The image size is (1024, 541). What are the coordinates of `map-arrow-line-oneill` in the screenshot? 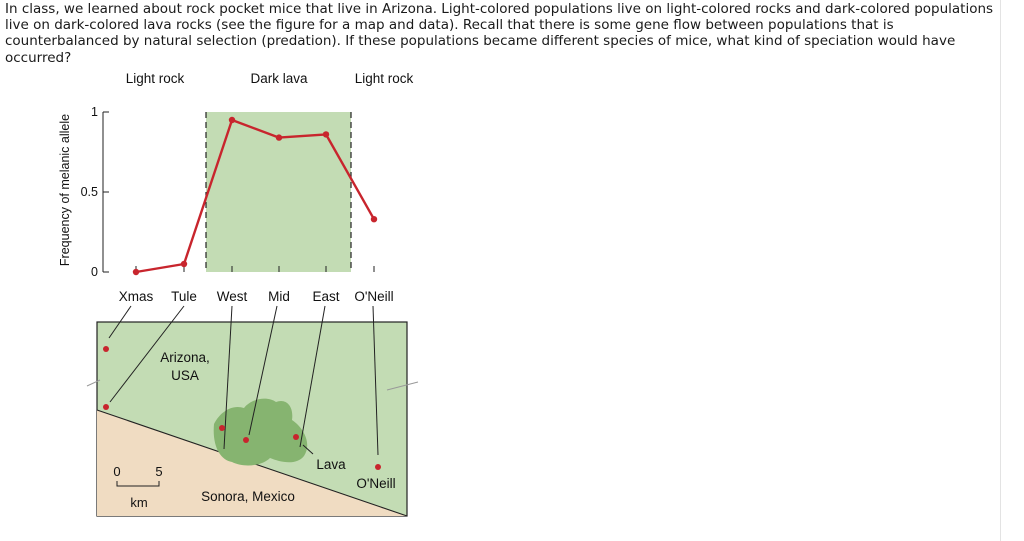 It's located at (375, 380).